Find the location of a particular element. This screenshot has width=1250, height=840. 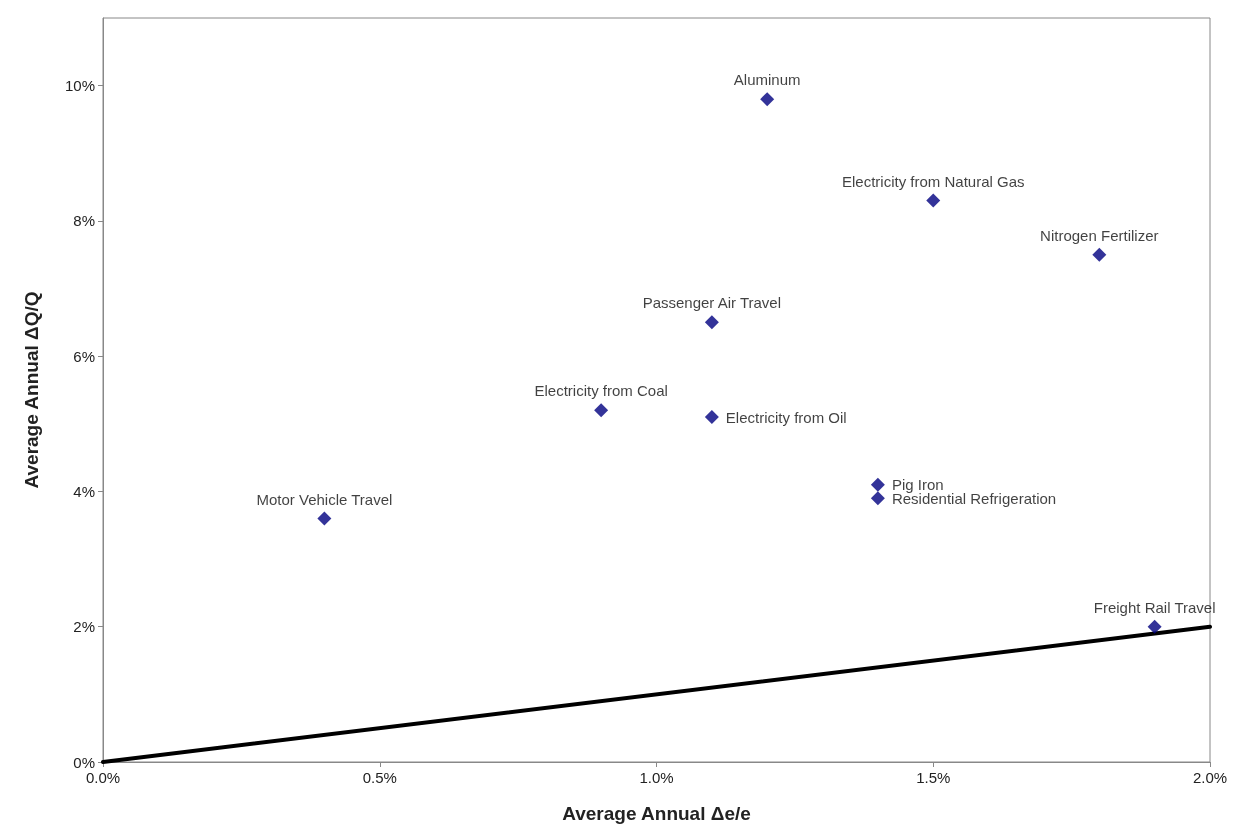

y-tick-label: 4% is located at coordinates (84, 491).